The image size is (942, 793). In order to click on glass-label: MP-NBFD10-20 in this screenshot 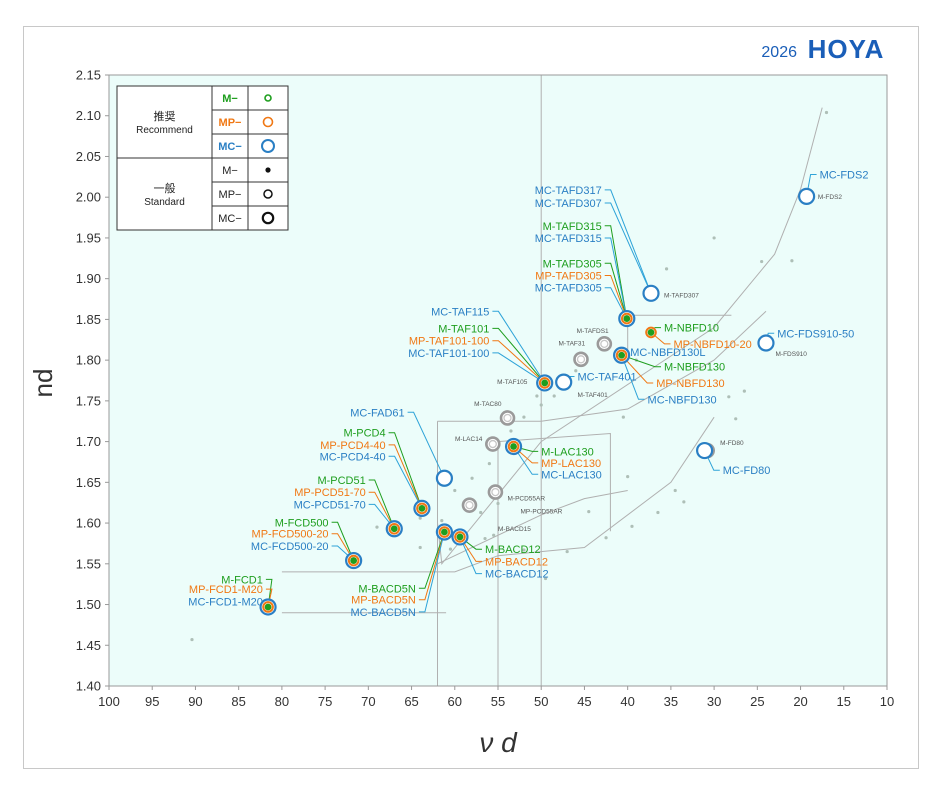, I will do `click(712, 345)`.